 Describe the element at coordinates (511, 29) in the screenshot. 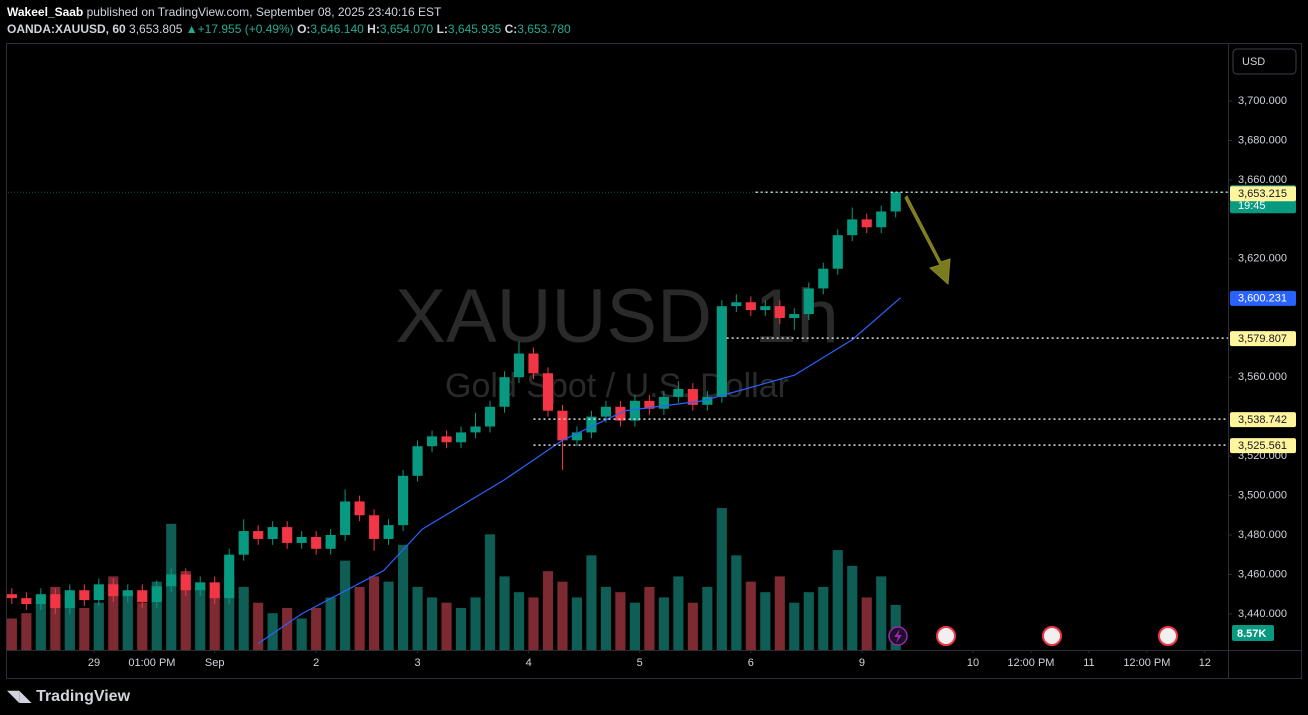

I see `close-label: C:` at that location.